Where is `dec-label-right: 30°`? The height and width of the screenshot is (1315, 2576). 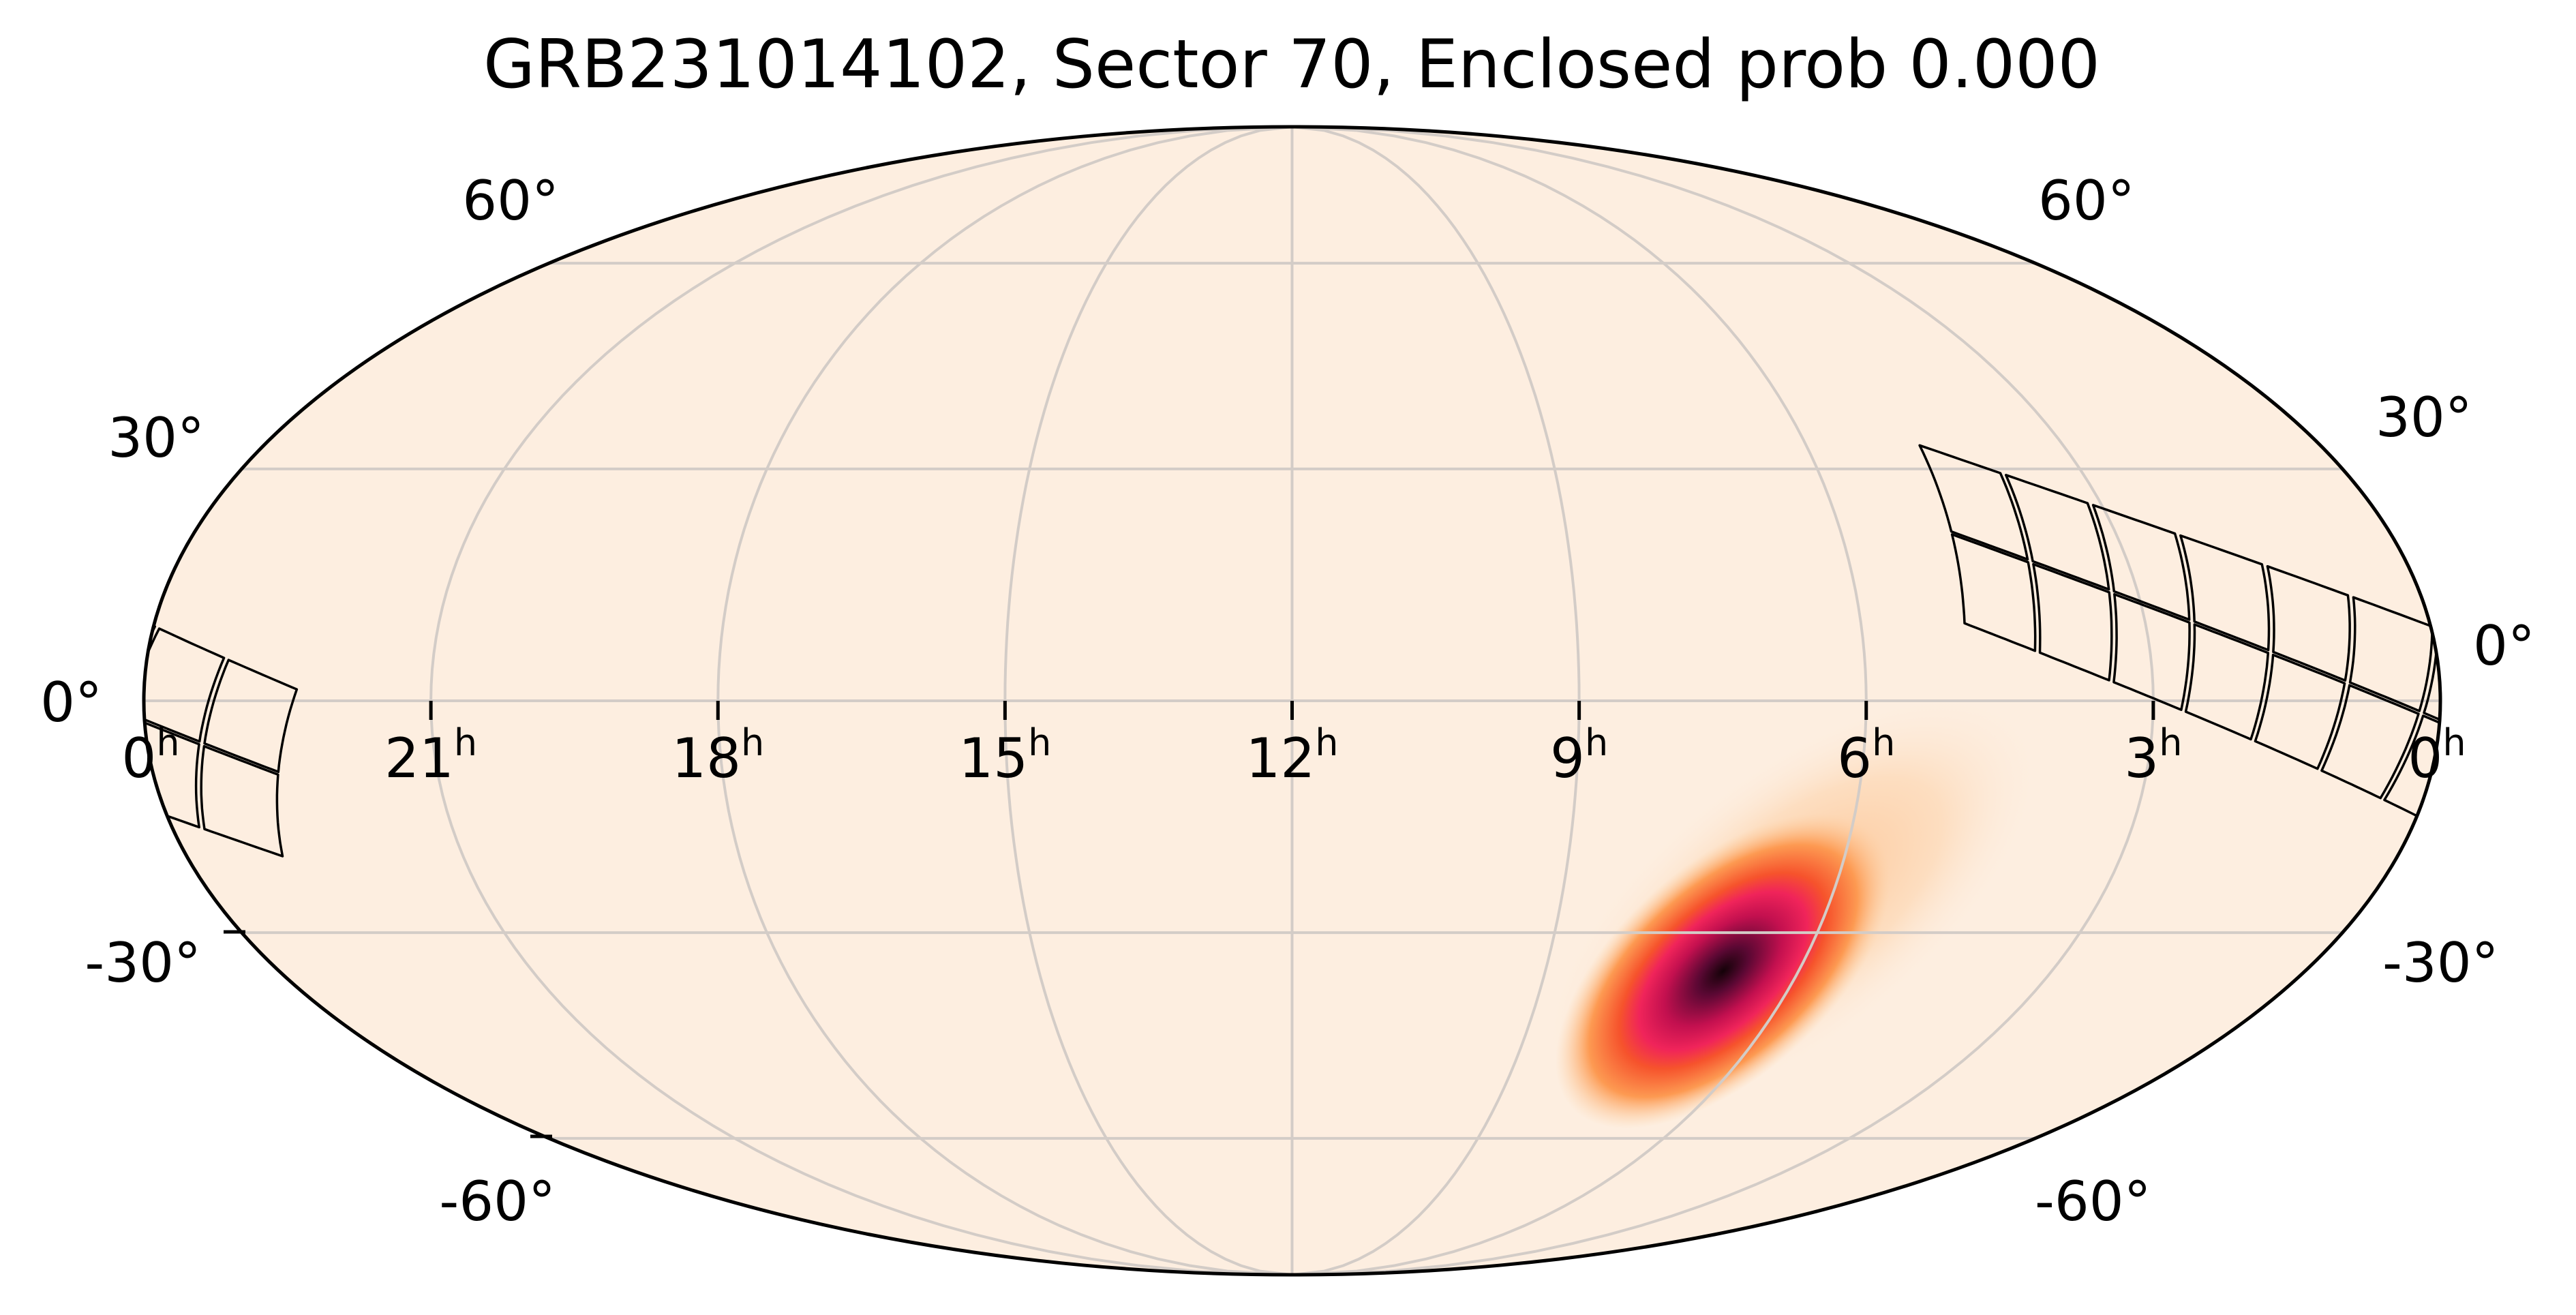
dec-label-right: 30° is located at coordinates (2424, 418).